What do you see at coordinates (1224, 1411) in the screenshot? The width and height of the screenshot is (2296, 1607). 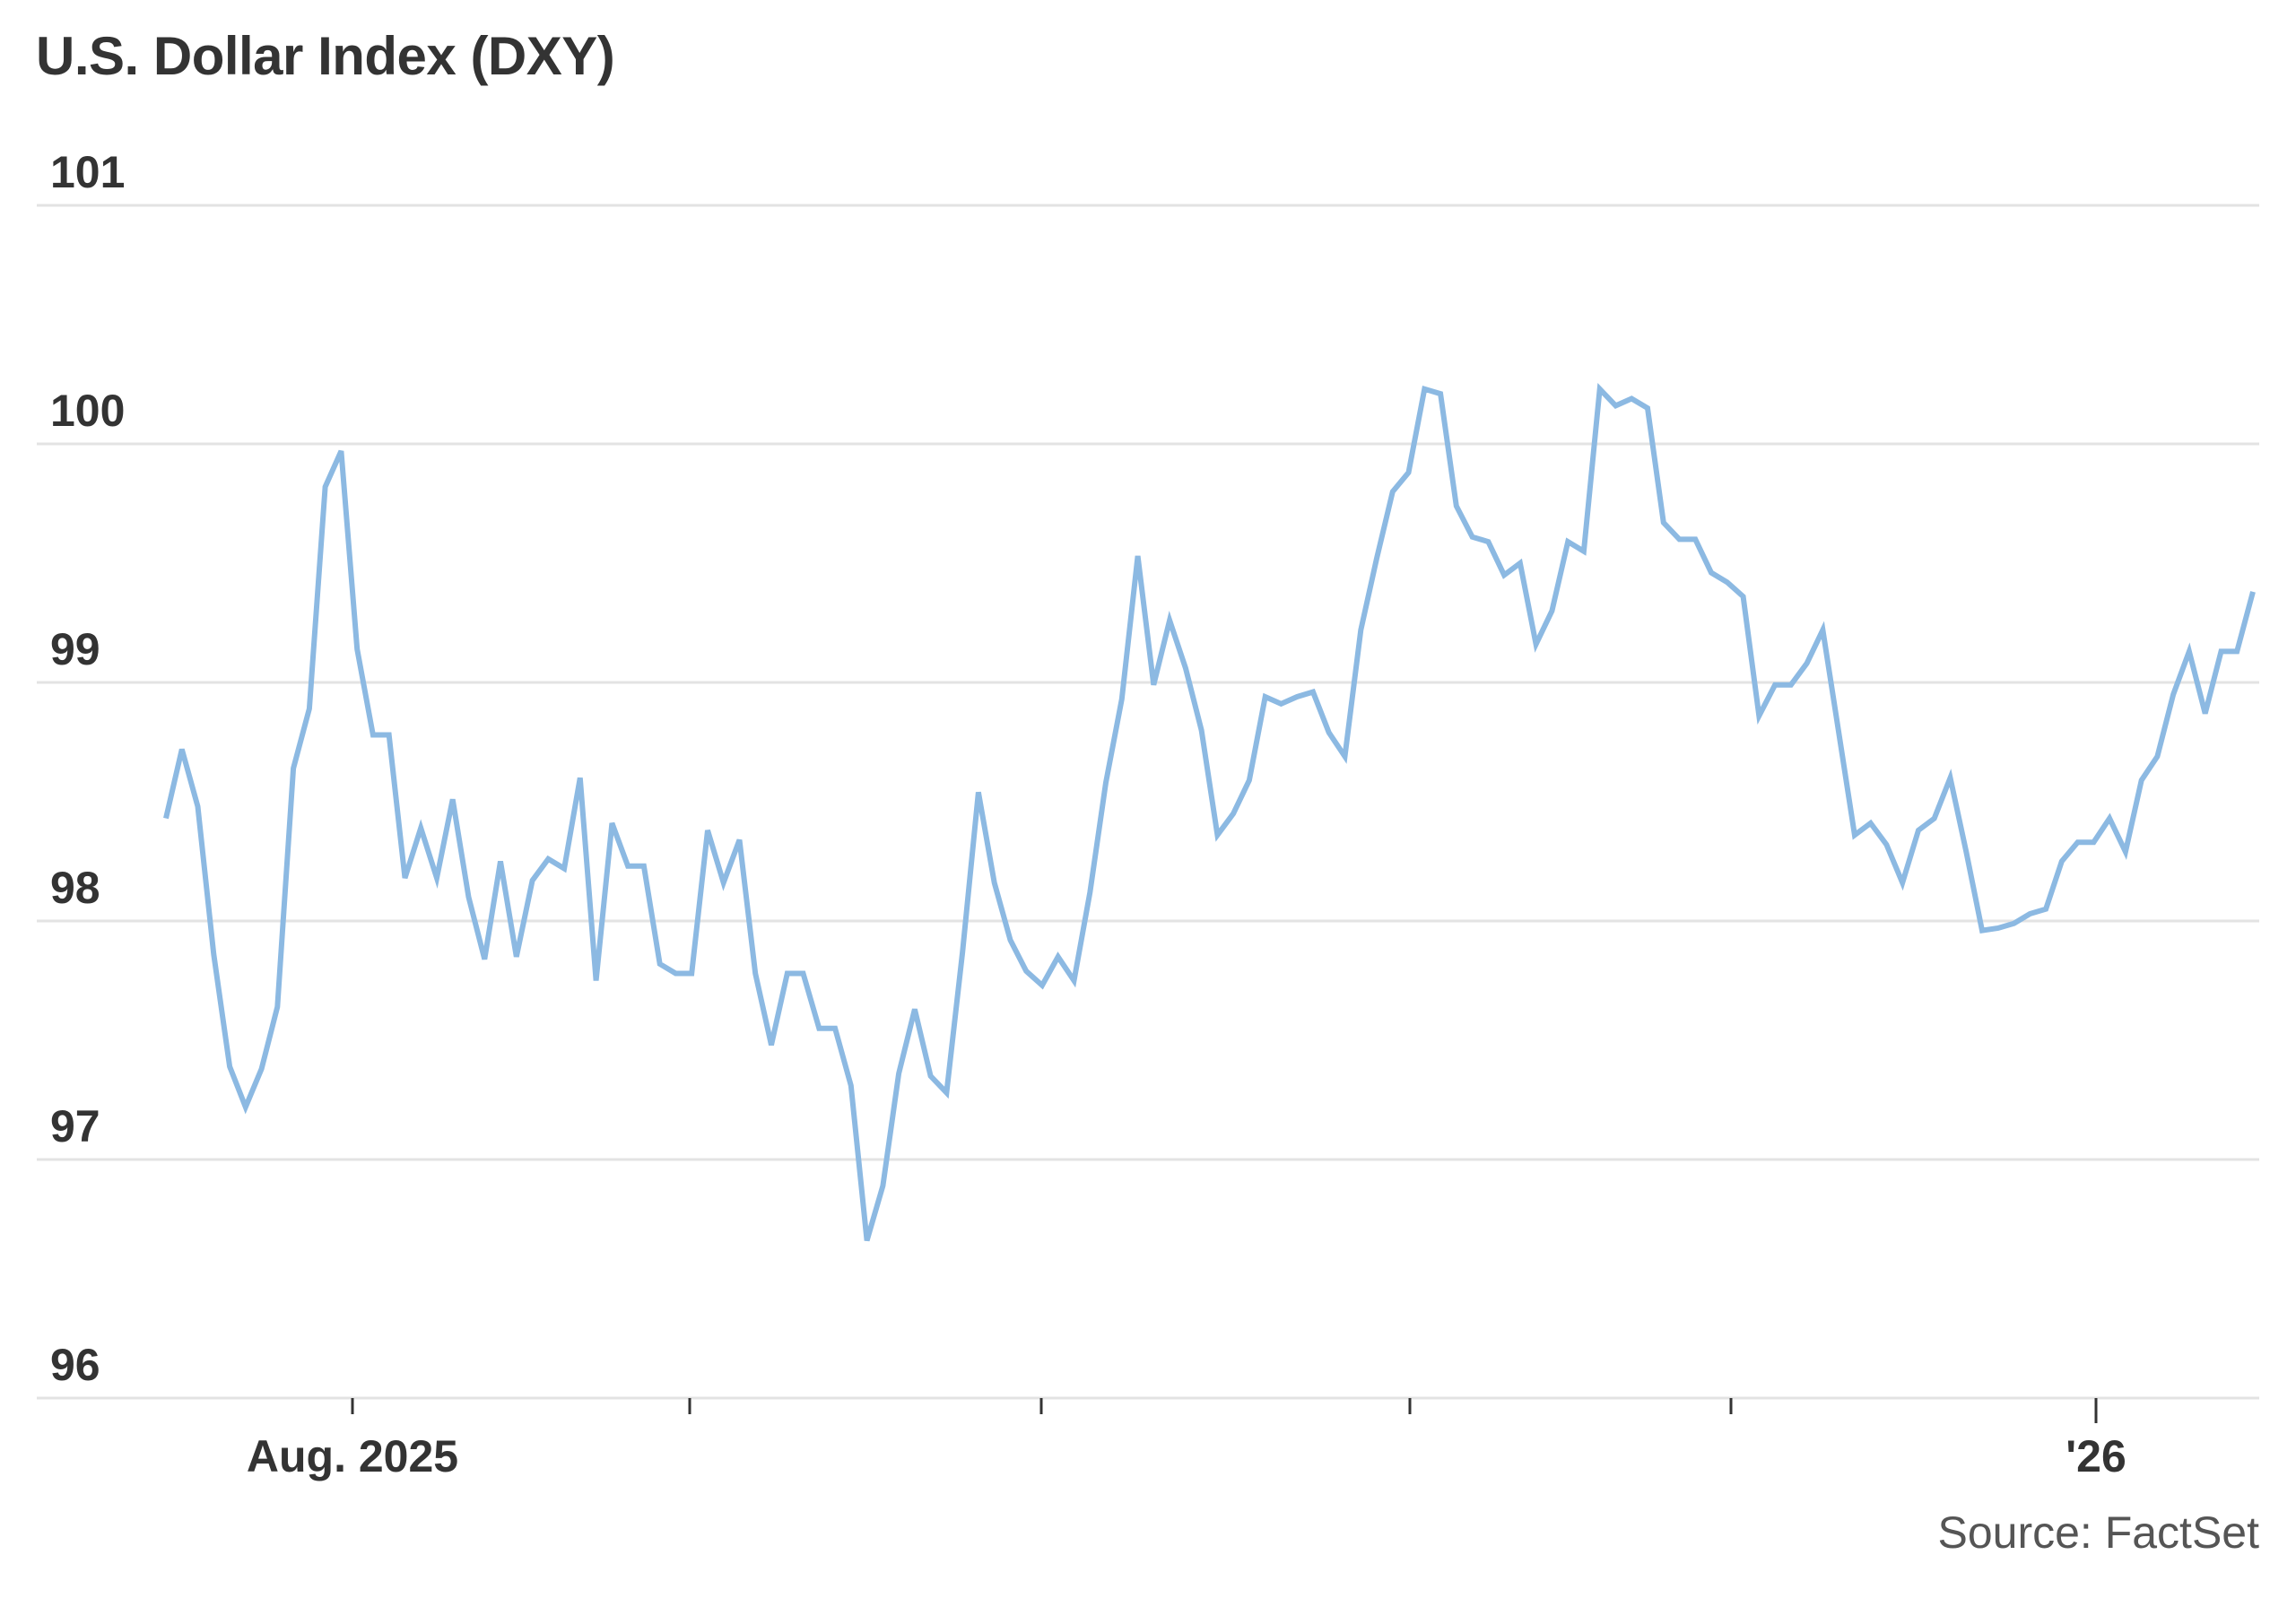 I see `x-axis-ticks` at bounding box center [1224, 1411].